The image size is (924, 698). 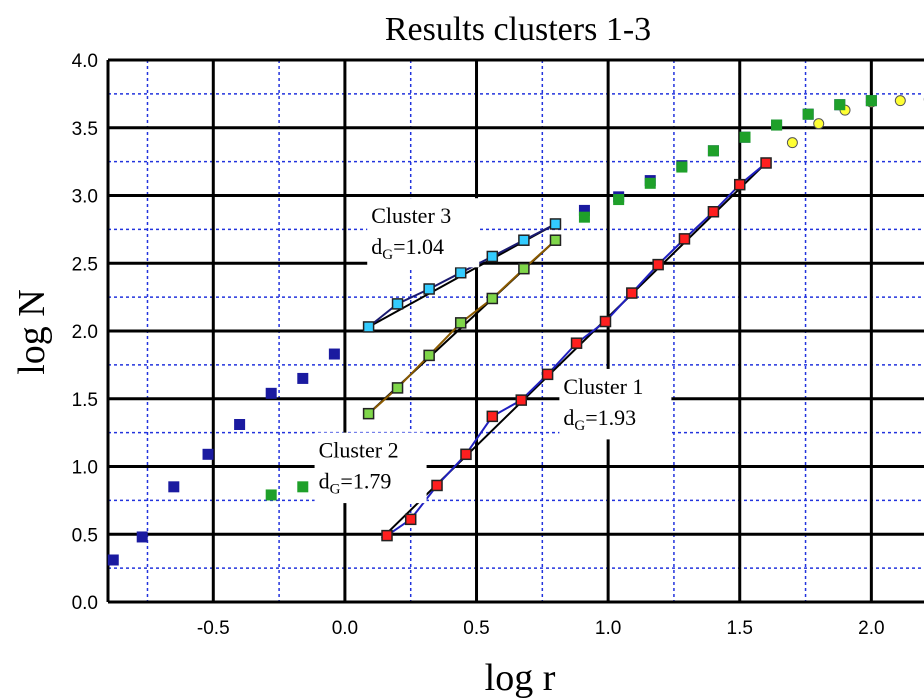 I want to click on cluster-label-dimension: dG=1.79, so click(x=355, y=483).